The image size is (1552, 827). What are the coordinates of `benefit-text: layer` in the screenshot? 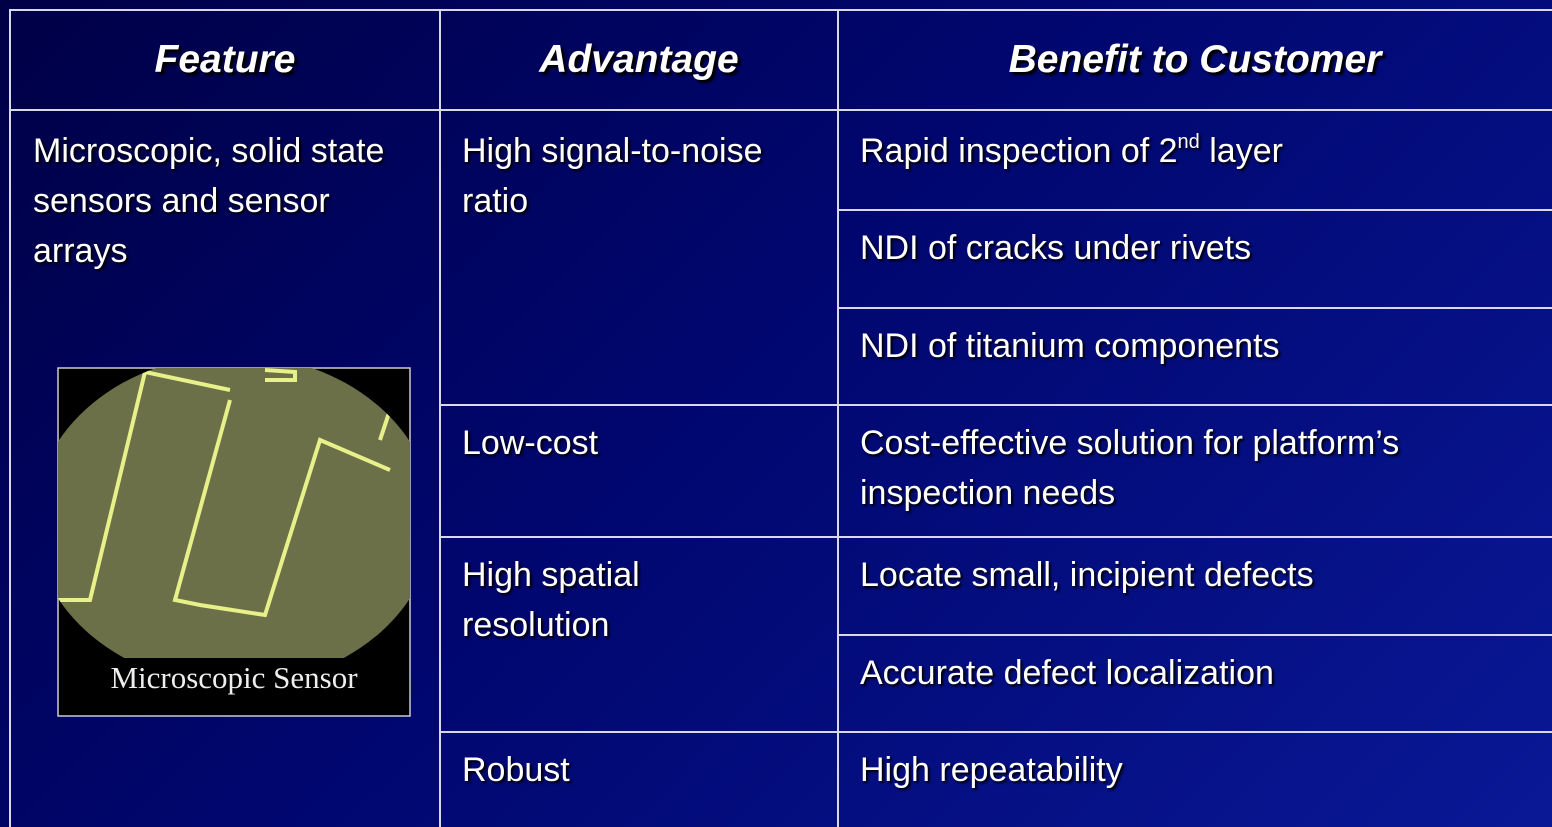 It's located at (1246, 151).